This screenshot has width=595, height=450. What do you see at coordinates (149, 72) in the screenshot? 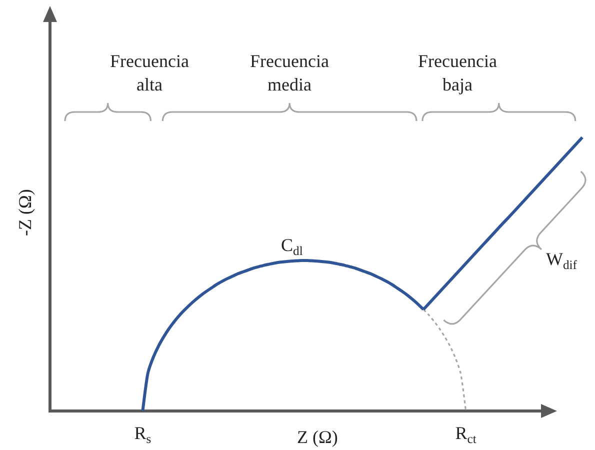
I see `text: Frecuencia alta` at bounding box center [149, 72].